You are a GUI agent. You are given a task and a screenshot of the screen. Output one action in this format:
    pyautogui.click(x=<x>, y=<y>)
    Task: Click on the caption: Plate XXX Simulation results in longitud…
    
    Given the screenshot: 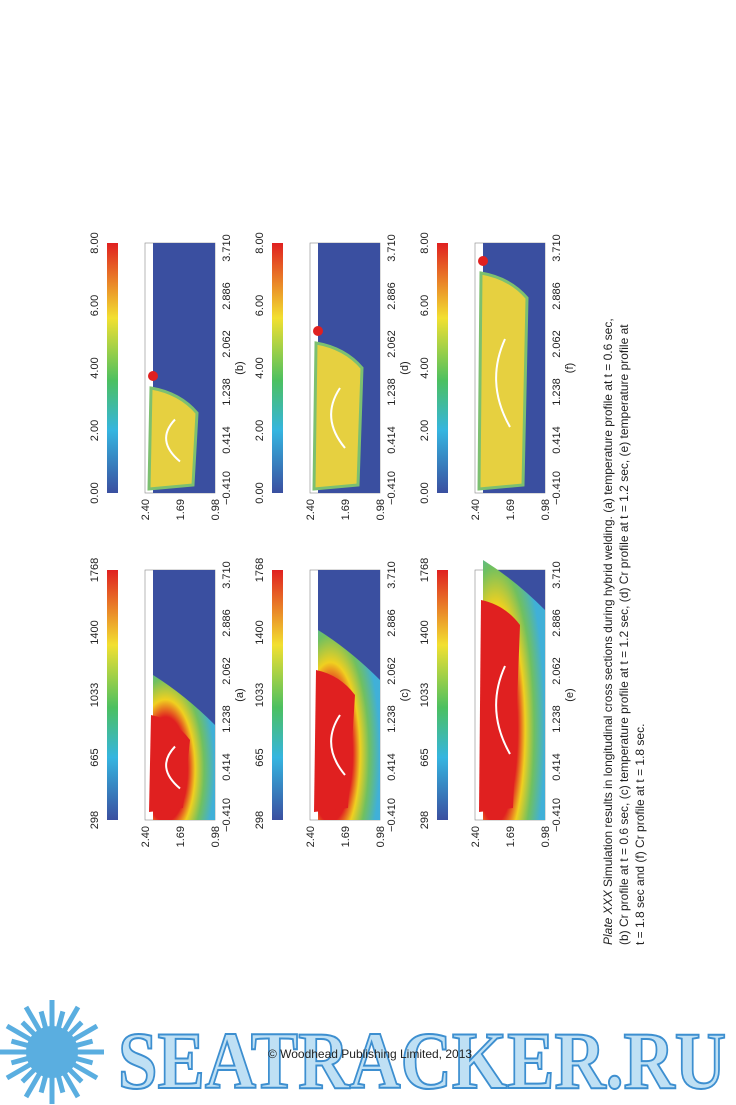 What is the action you would take?
    pyautogui.click(x=608, y=631)
    